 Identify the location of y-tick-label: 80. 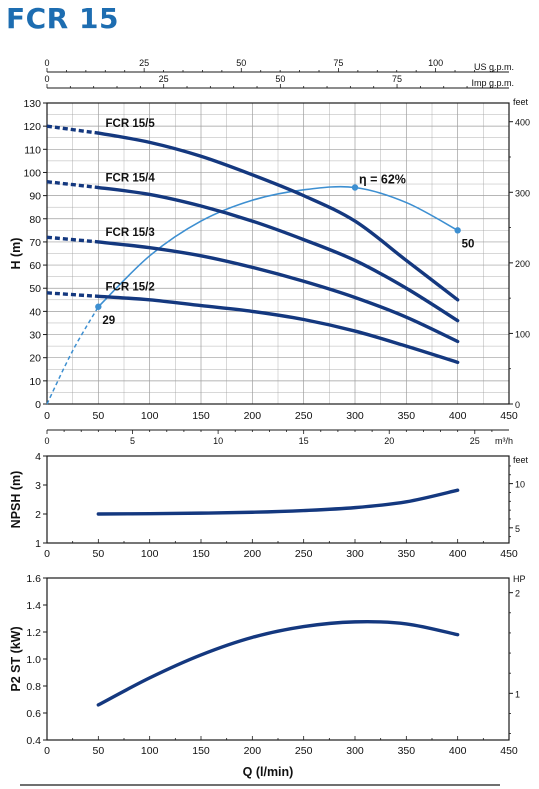
(35, 220).